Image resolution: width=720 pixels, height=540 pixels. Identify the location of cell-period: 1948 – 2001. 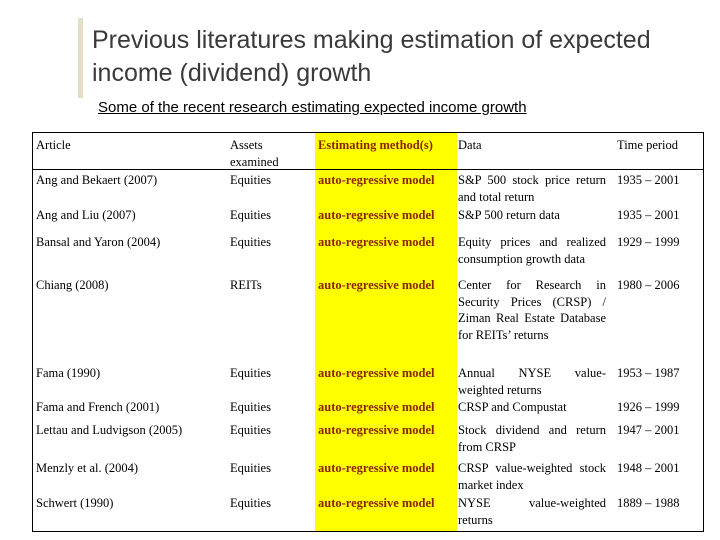
(648, 468).